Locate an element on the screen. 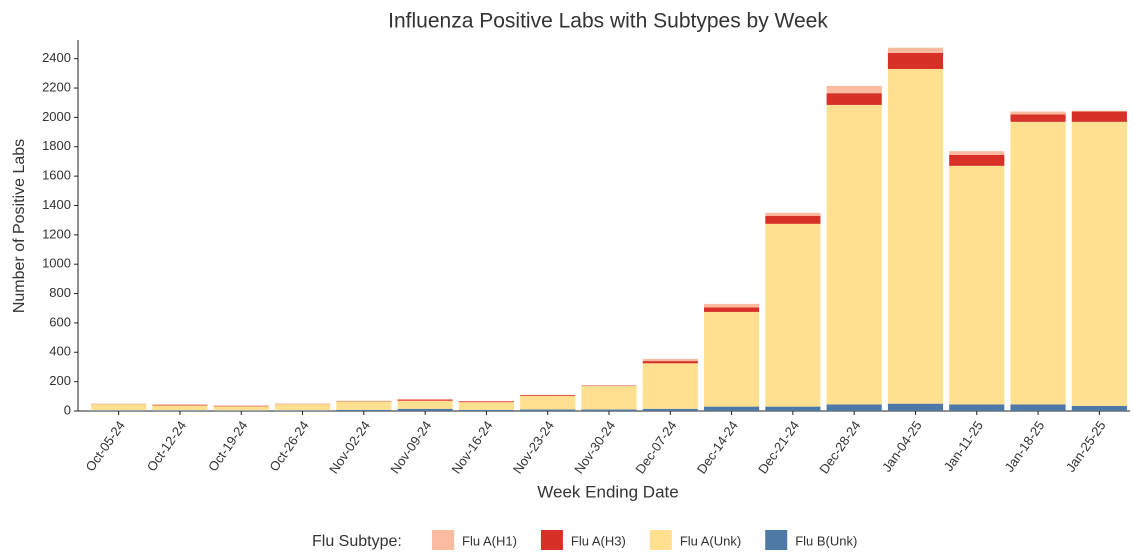 This screenshot has width=1133, height=555. y-tick-label: 800 is located at coordinates (60, 292).